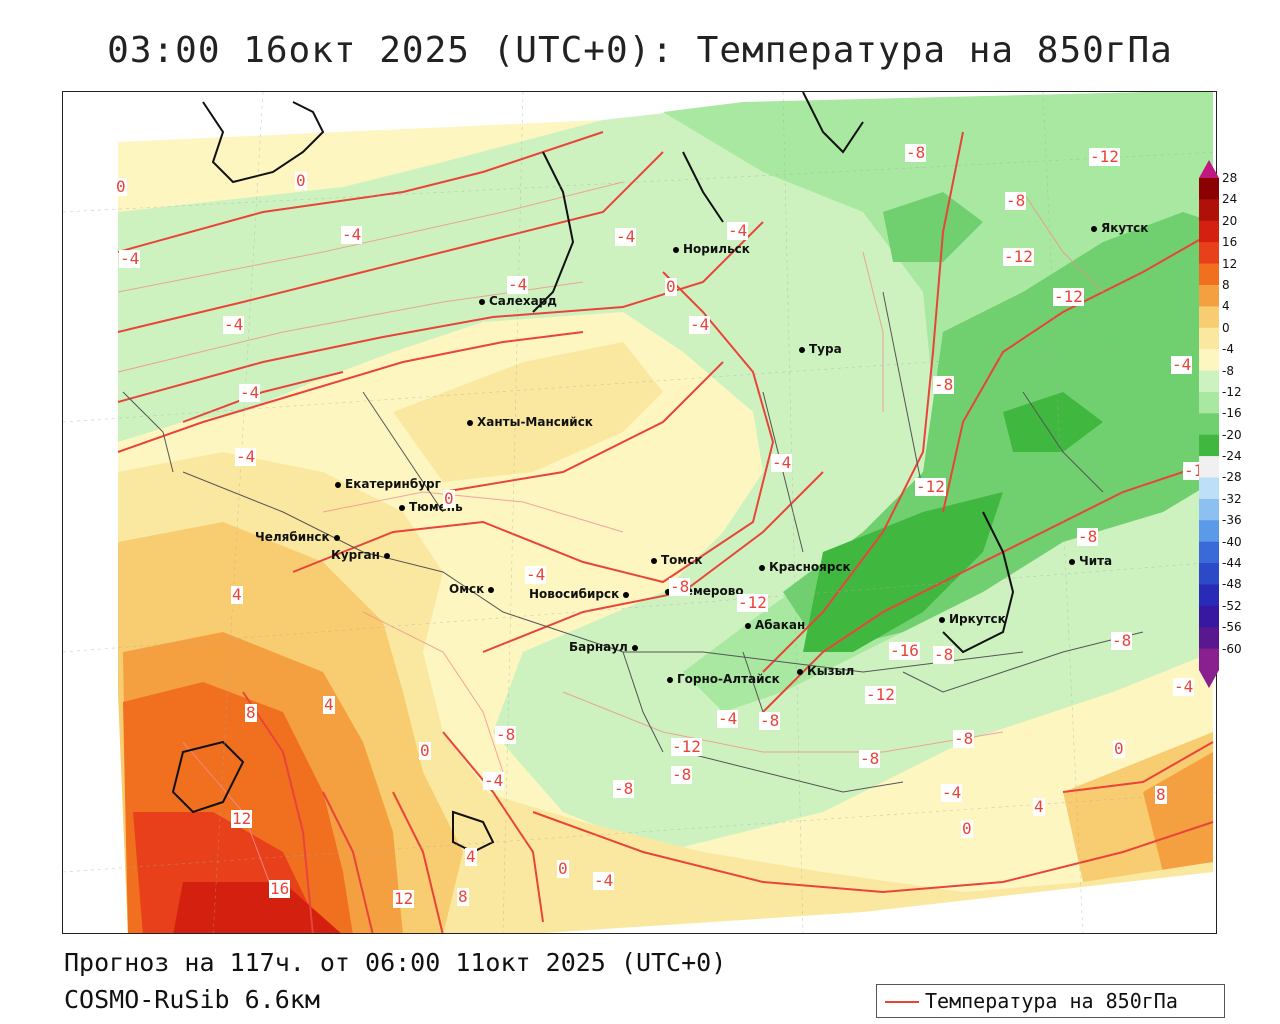 Image resolution: width=1280 pixels, height=1024 pixels. What do you see at coordinates (1209, 169) in the screenshot?
I see `colorbar-top-arrow` at bounding box center [1209, 169].